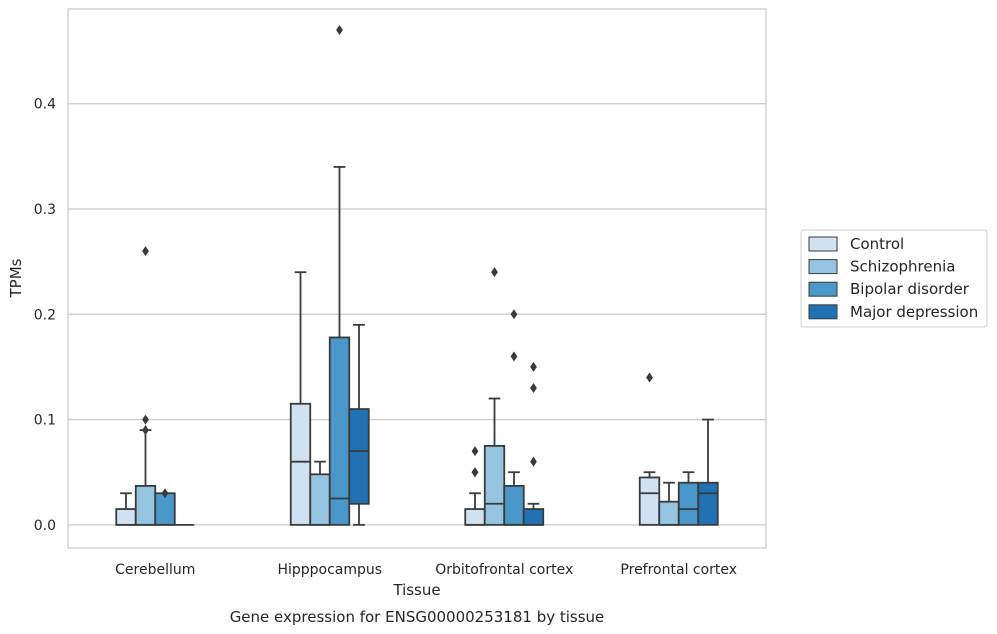 Image resolution: width=997 pixels, height=634 pixels. I want to click on y-tick-label: 0.2, so click(45, 315).